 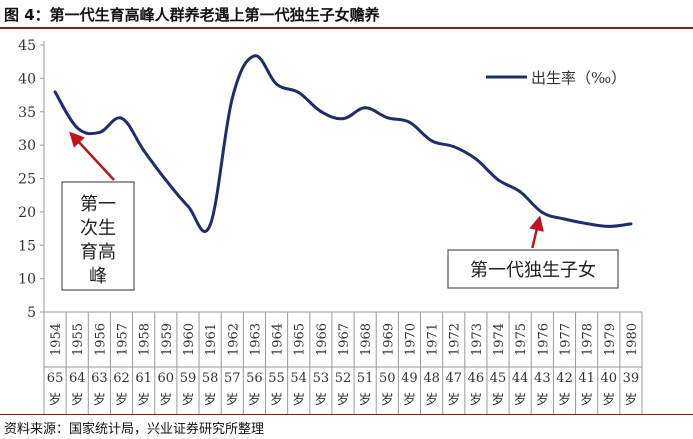 What do you see at coordinates (542, 389) in the screenshot?
I see `age-label: 43 岁` at bounding box center [542, 389].